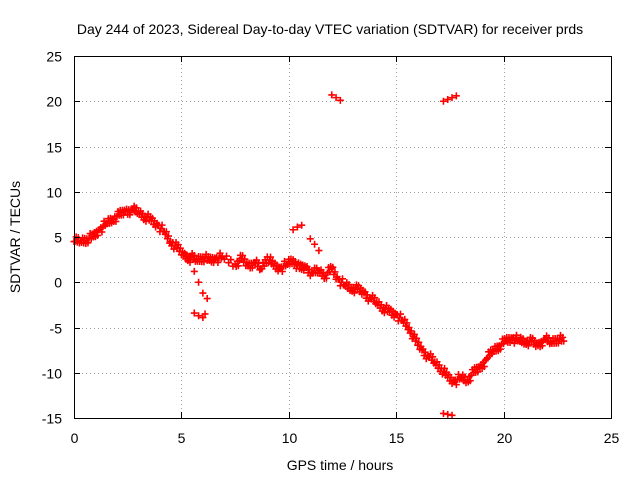 The height and width of the screenshot is (480, 640). I want to click on y-tick-label: 5, so click(58, 238).